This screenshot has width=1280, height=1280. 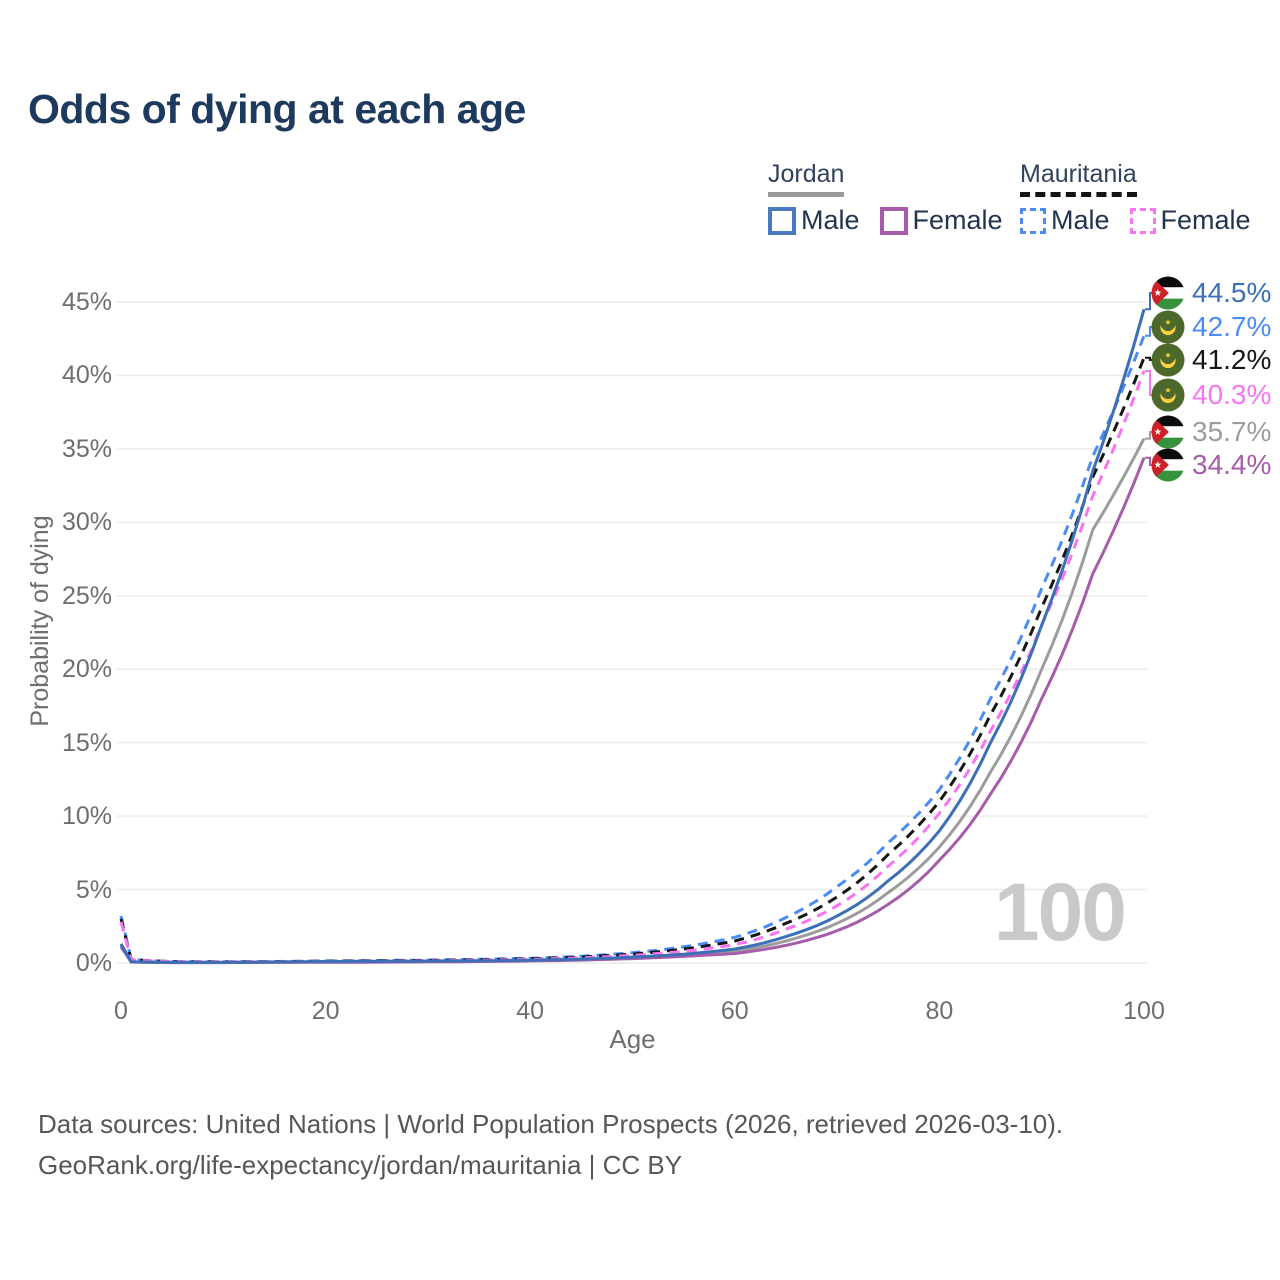 What do you see at coordinates (830, 220) in the screenshot?
I see `legend-label-jordan-male: Male` at bounding box center [830, 220].